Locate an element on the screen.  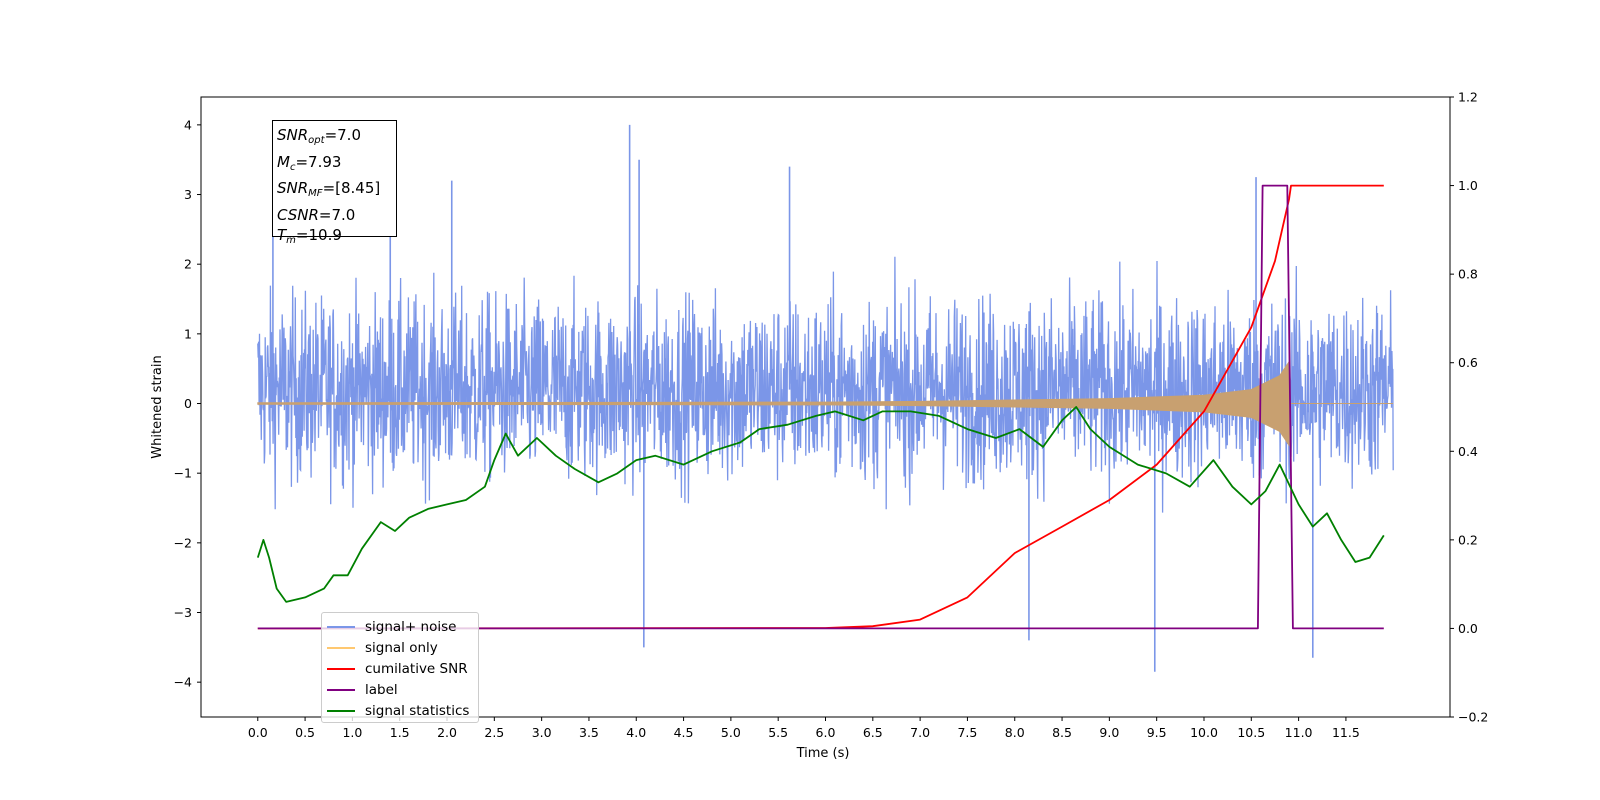
x-tick-label: 0.0 is located at coordinates (258, 732).